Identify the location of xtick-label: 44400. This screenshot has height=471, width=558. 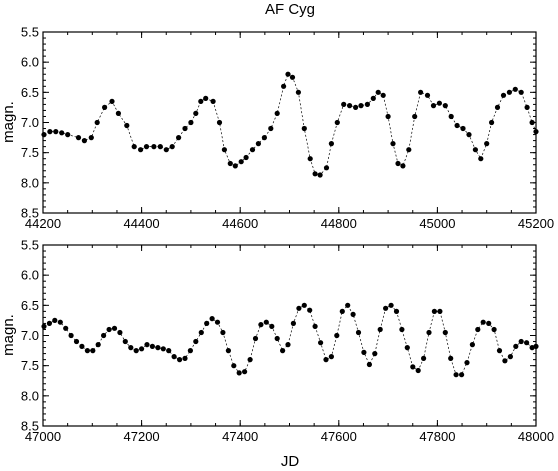
(142, 223).